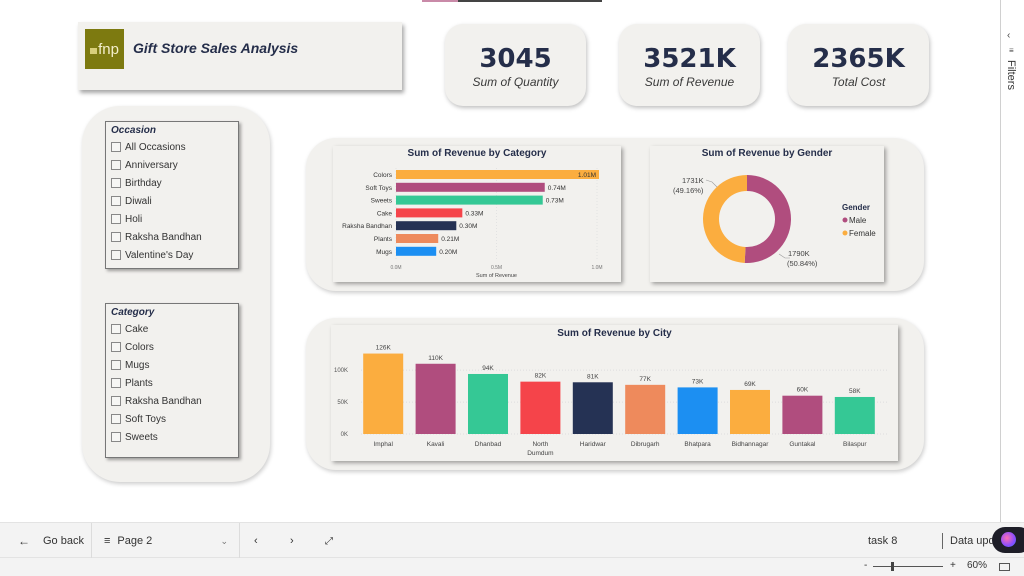 The height and width of the screenshot is (576, 1024). Describe the element at coordinates (344, 435) in the screenshot. I see `y-tick-label: 0K` at that location.